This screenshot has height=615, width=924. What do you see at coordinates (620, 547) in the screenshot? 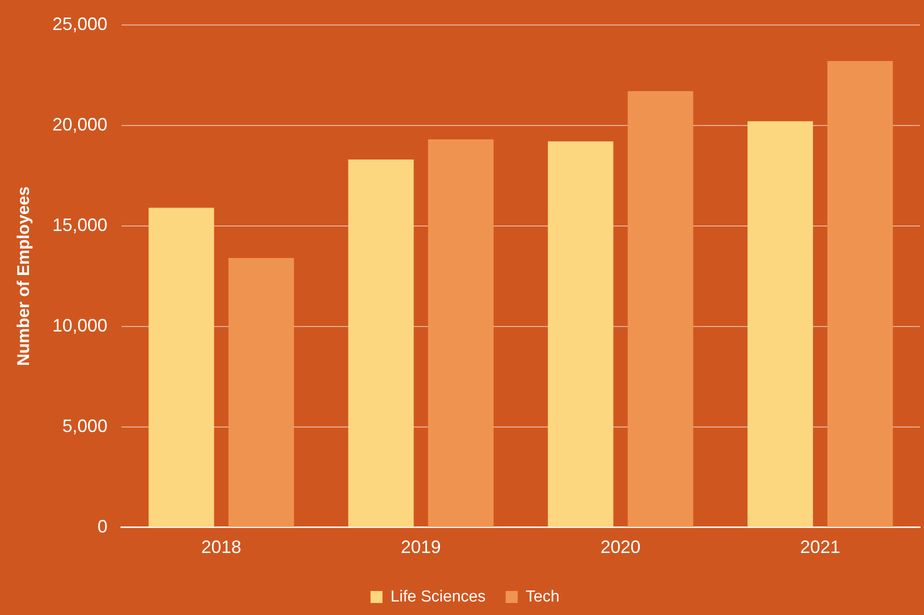
I see `x-tick-label: 2020` at bounding box center [620, 547].